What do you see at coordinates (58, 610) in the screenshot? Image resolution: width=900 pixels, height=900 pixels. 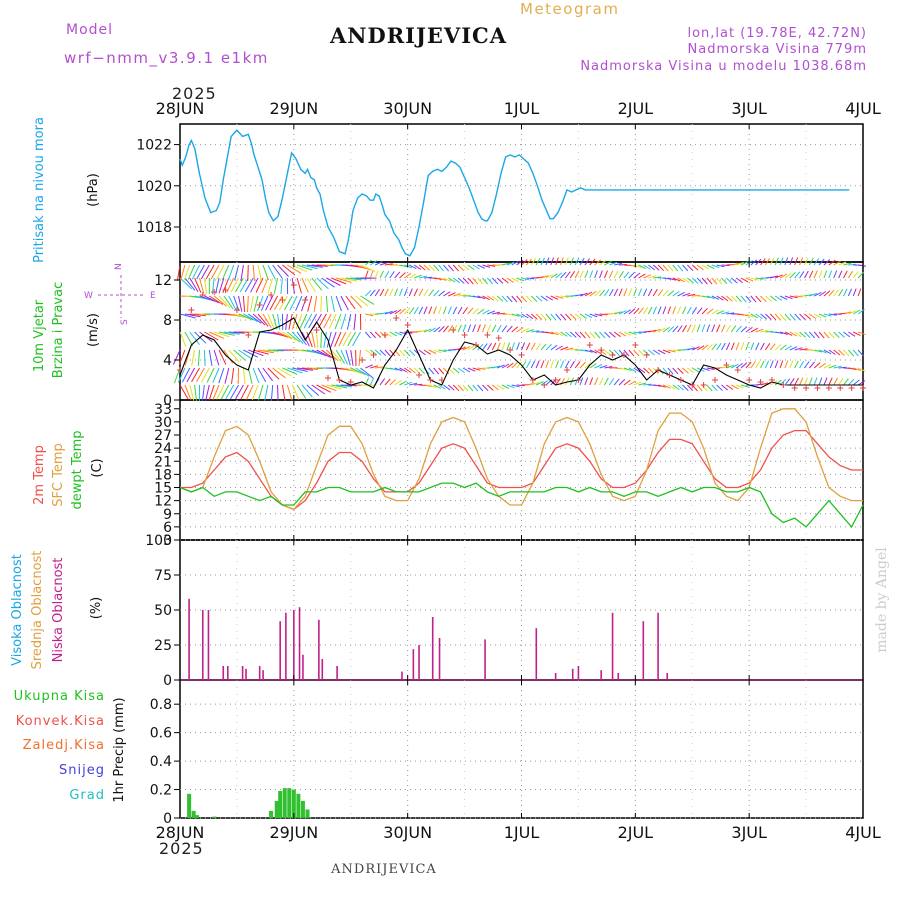 I see `cloud-low-label: Niska Oblacnost` at bounding box center [58, 610].